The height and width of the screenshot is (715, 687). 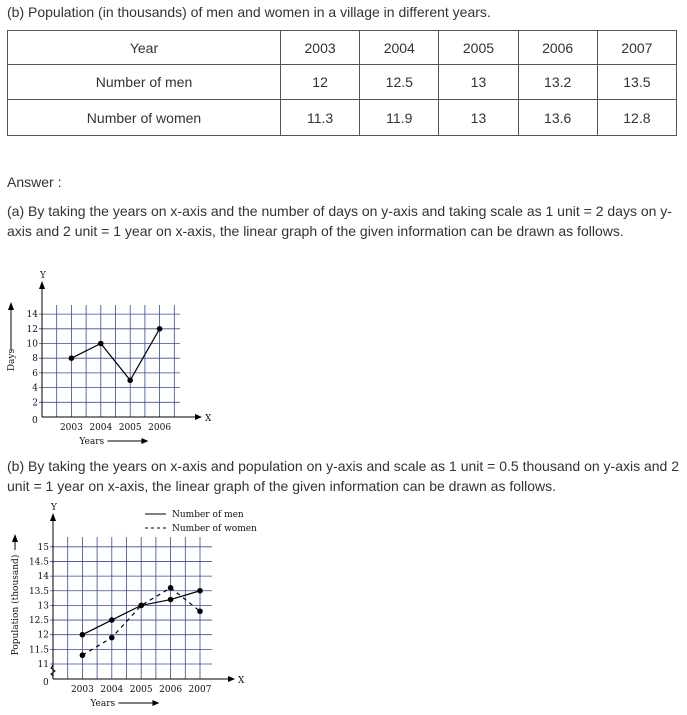 I want to click on cell: 13.5, so click(x=637, y=82).